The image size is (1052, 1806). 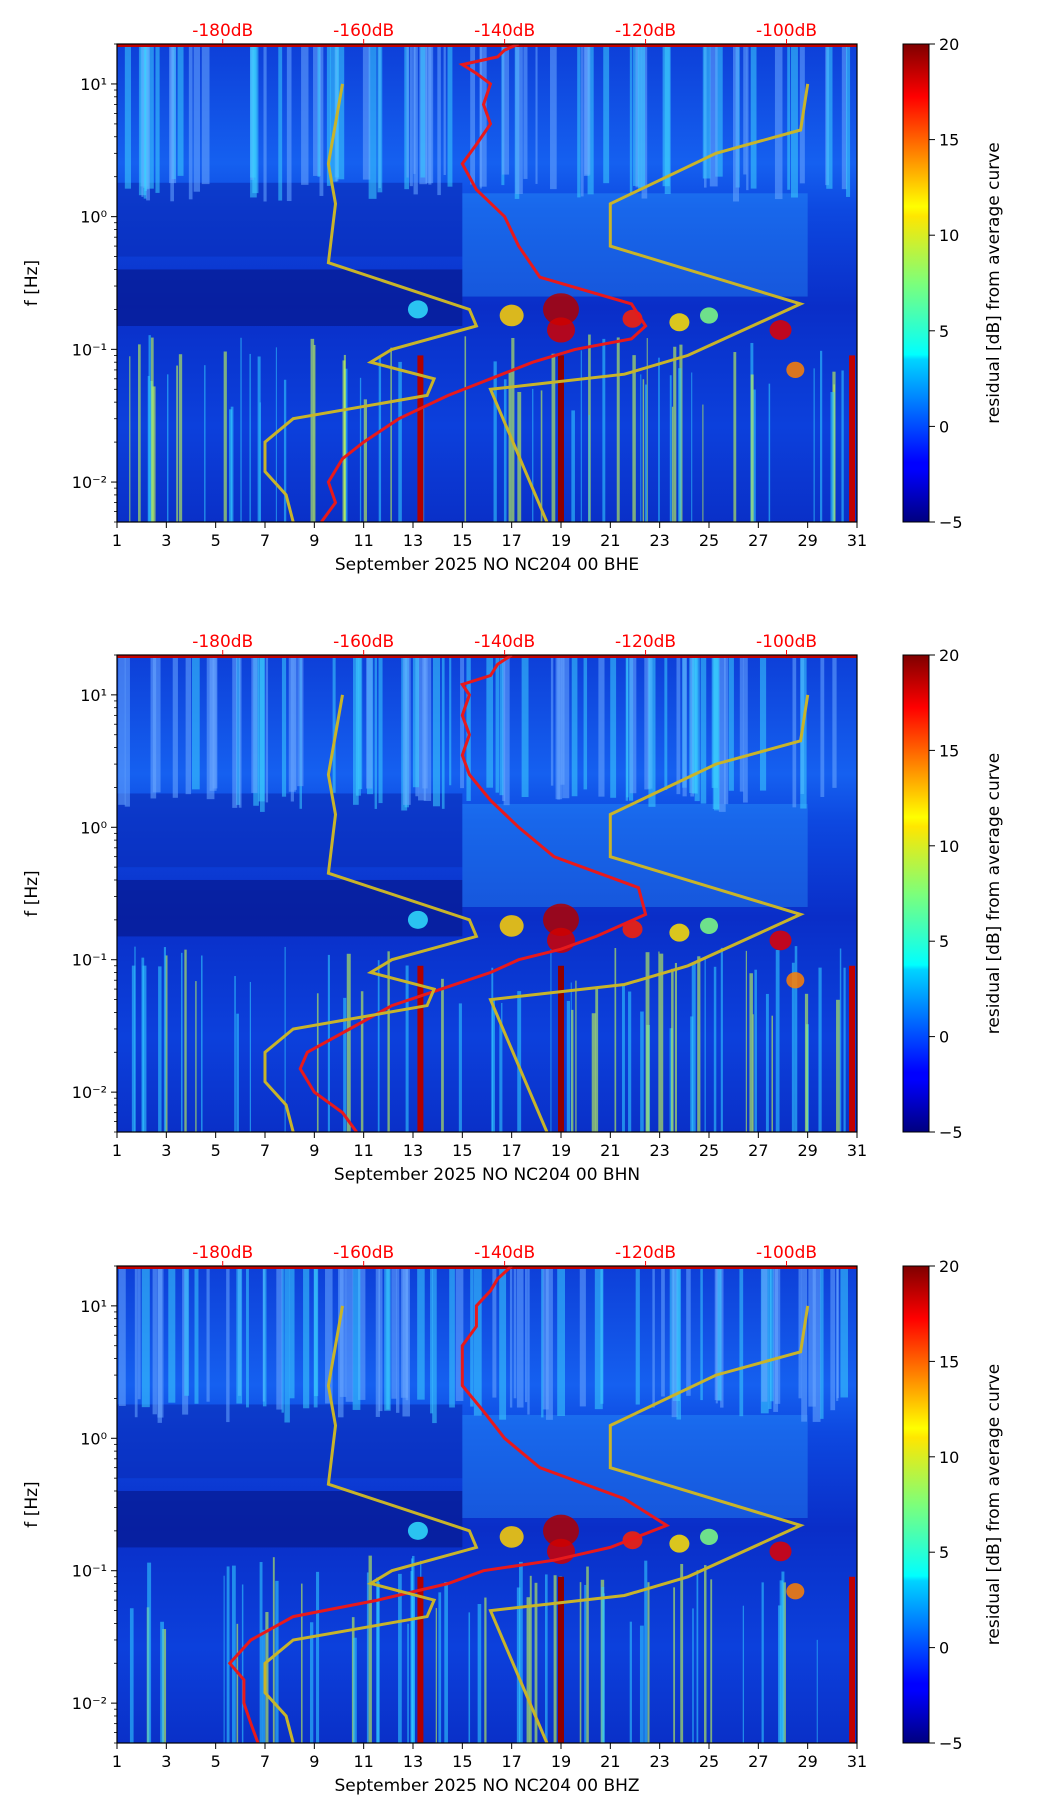 What do you see at coordinates (951, 1743) in the screenshot?
I see `colorbar-tick-label: −5` at bounding box center [951, 1743].